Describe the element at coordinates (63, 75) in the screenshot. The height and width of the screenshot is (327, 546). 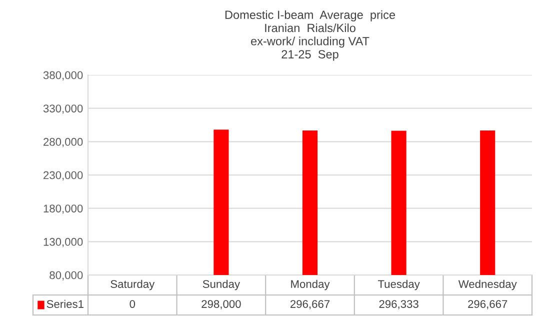
I see `y-tick-label: 380,000` at that location.